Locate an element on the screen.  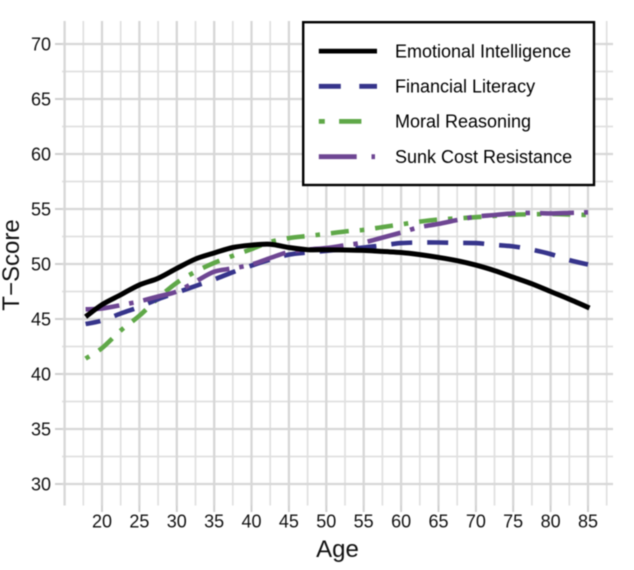
svg-text: Sunk Cost Resistance is located at coordinates (483, 157).